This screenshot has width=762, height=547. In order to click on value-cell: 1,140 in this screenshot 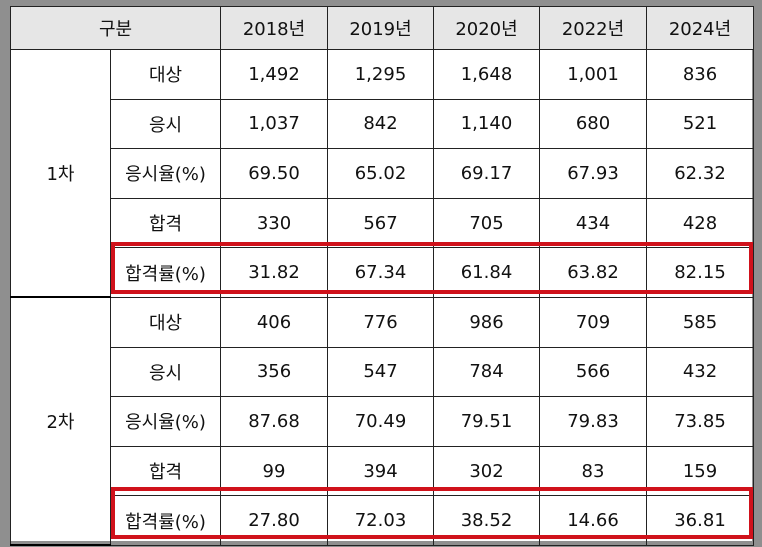, I will do `click(486, 124)`.